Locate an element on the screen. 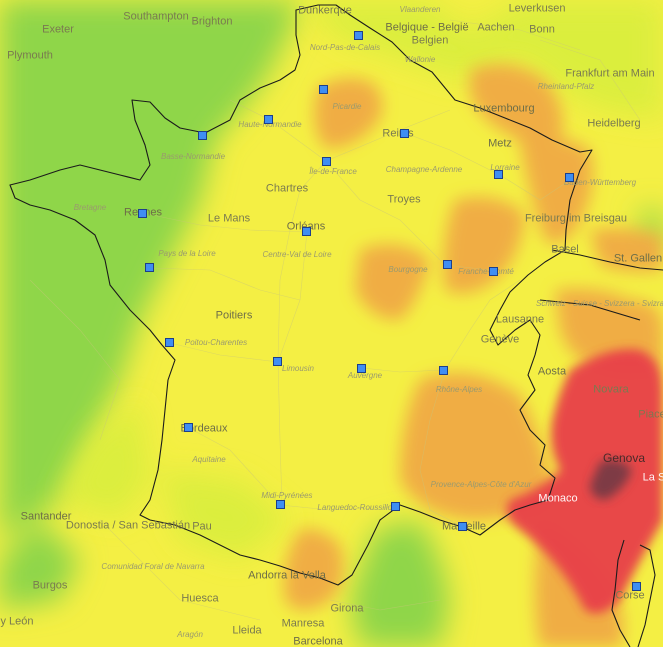 The image size is (663, 647). label-girona: Girona is located at coordinates (347, 608).